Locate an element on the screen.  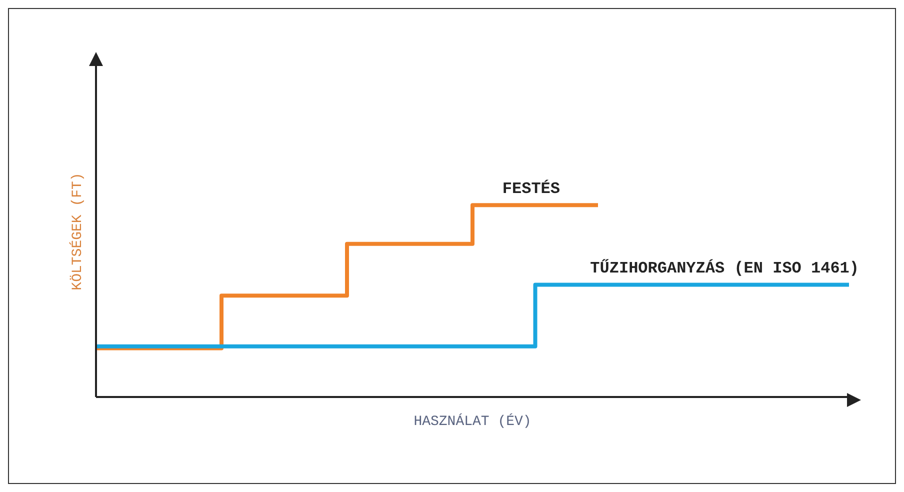
series-label: FESTÉS is located at coordinates (531, 188).